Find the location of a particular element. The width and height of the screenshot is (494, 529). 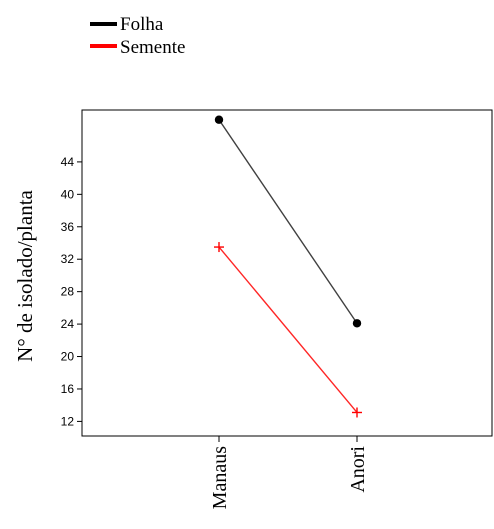

x-tick-label: Anori is located at coordinates (358, 469).